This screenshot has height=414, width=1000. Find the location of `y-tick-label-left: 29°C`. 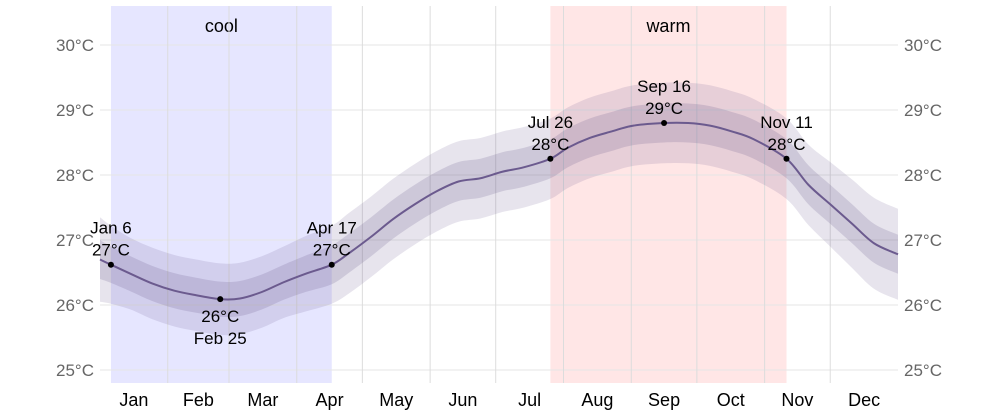

y-tick-label-left: 29°C is located at coordinates (75, 110).